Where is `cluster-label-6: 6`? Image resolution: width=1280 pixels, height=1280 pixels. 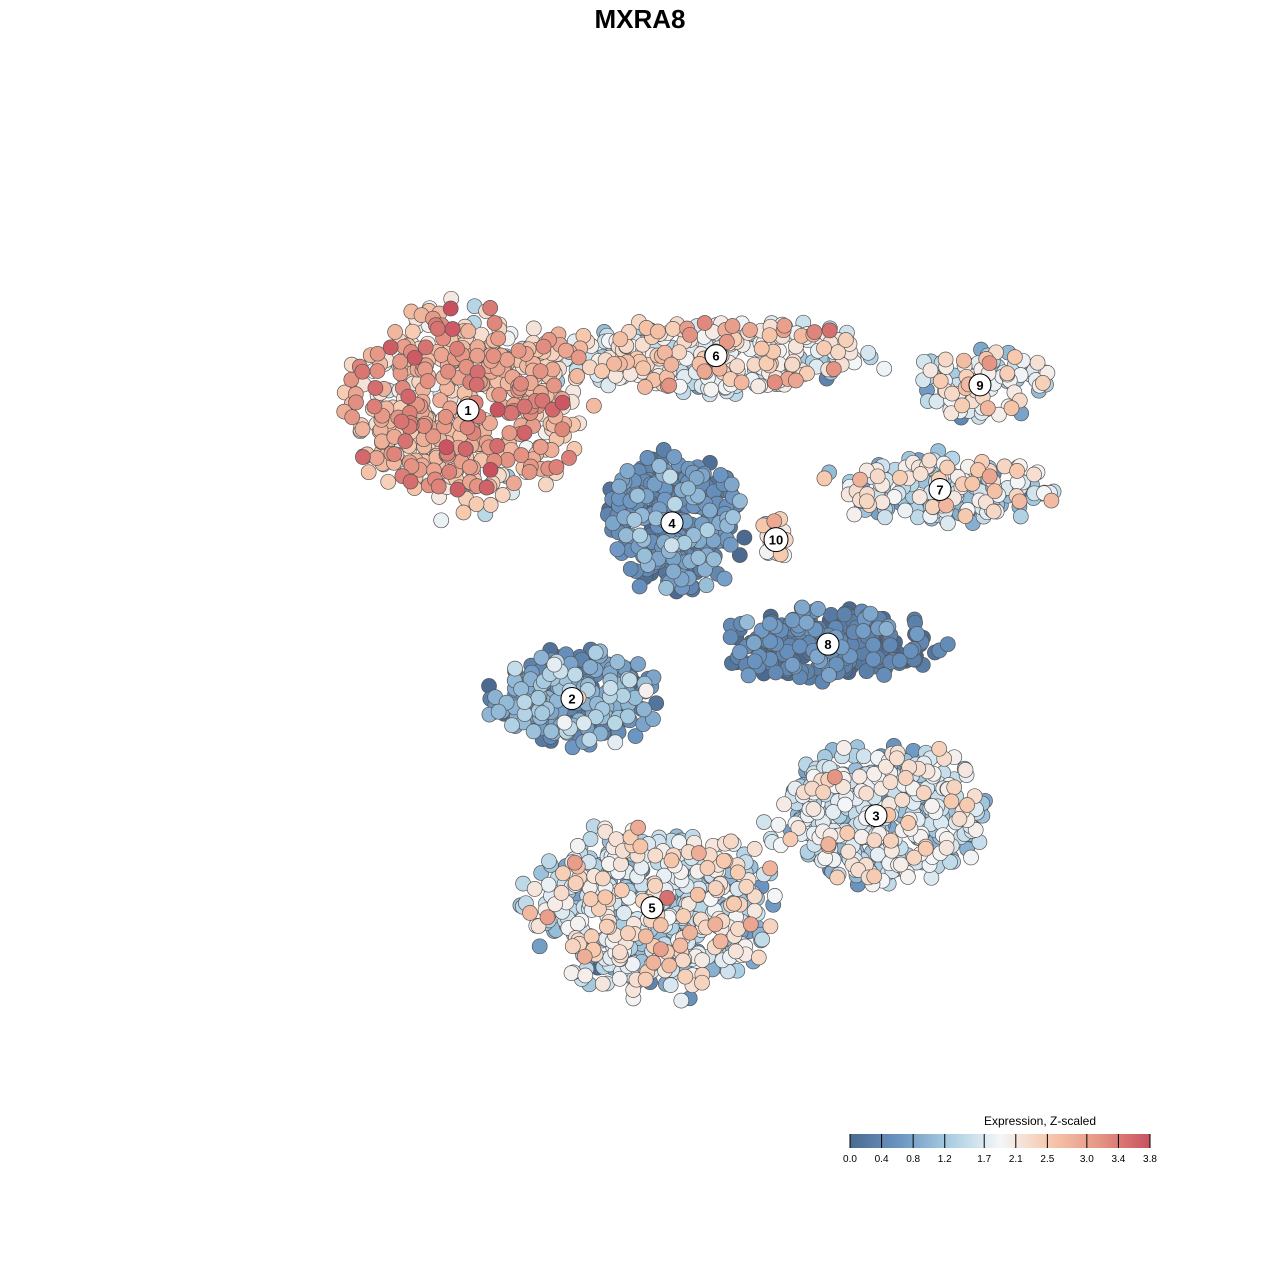
cluster-label-6: 6 is located at coordinates (716, 356).